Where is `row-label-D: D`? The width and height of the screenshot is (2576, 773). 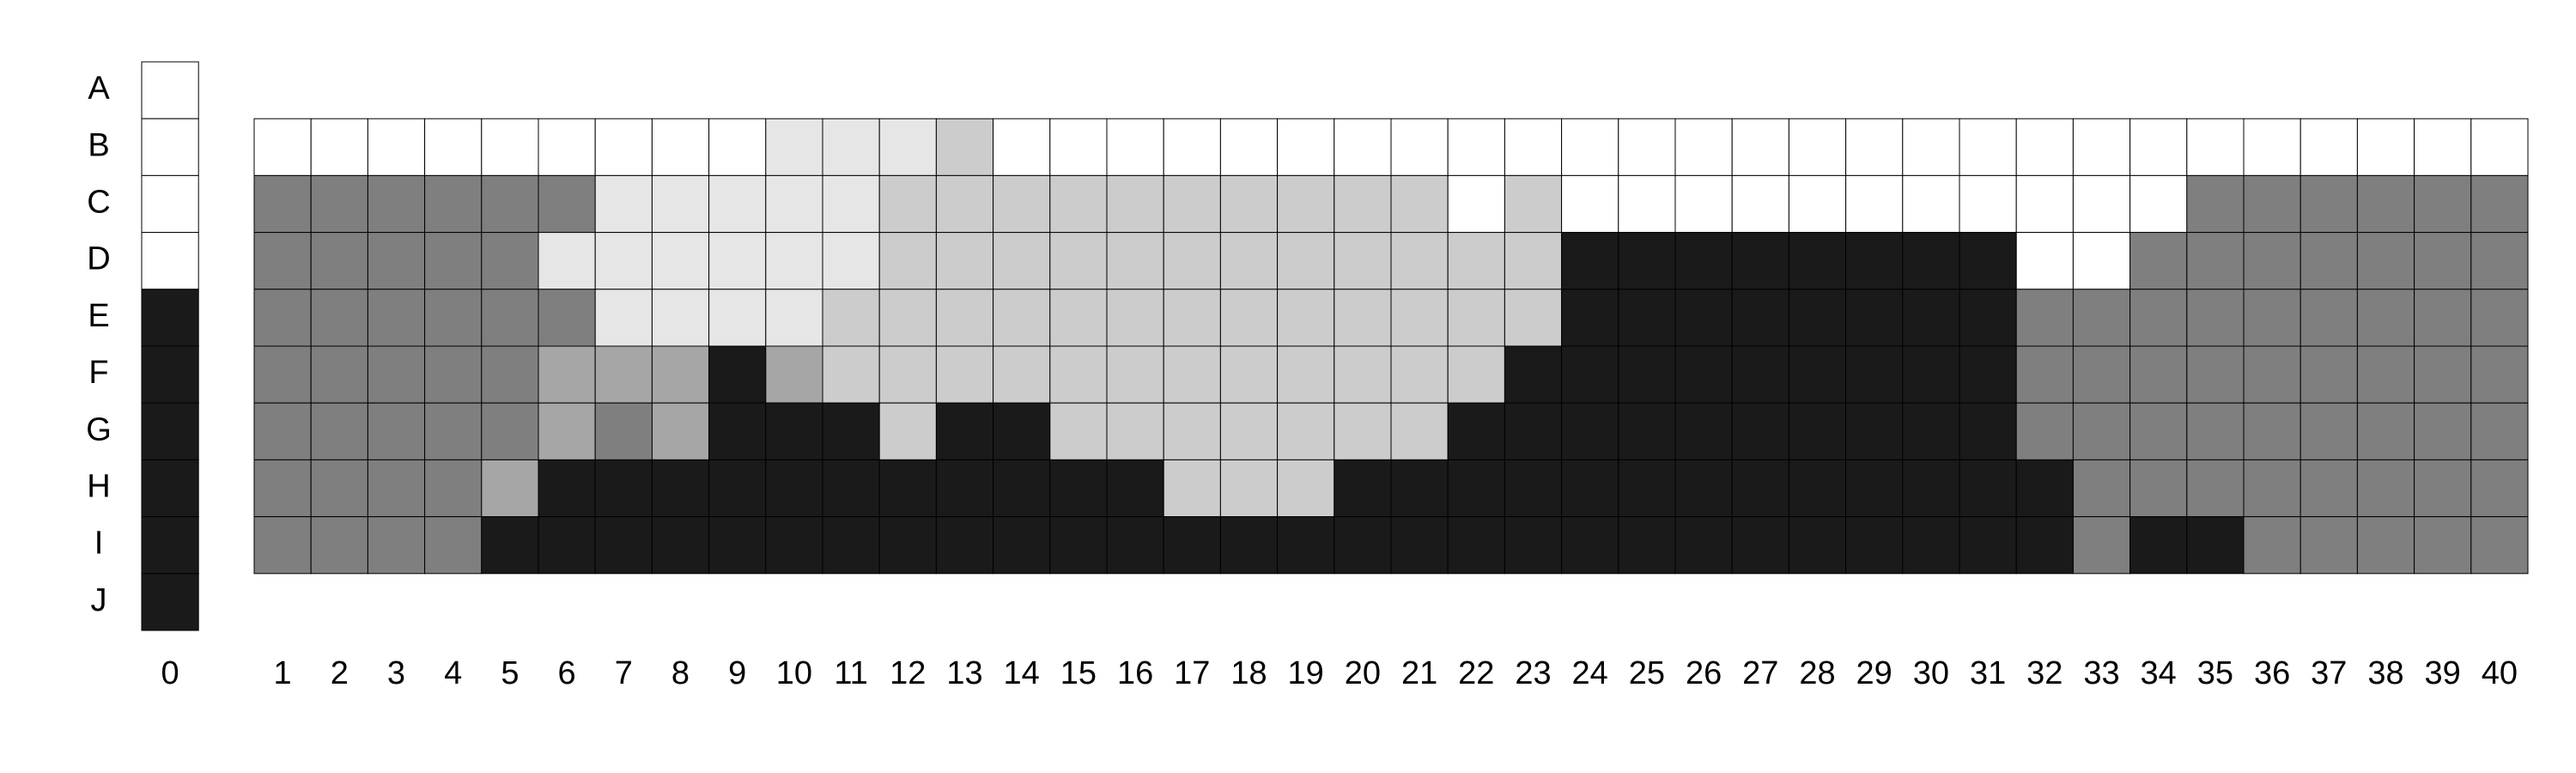
row-label-D: D is located at coordinates (98, 259).